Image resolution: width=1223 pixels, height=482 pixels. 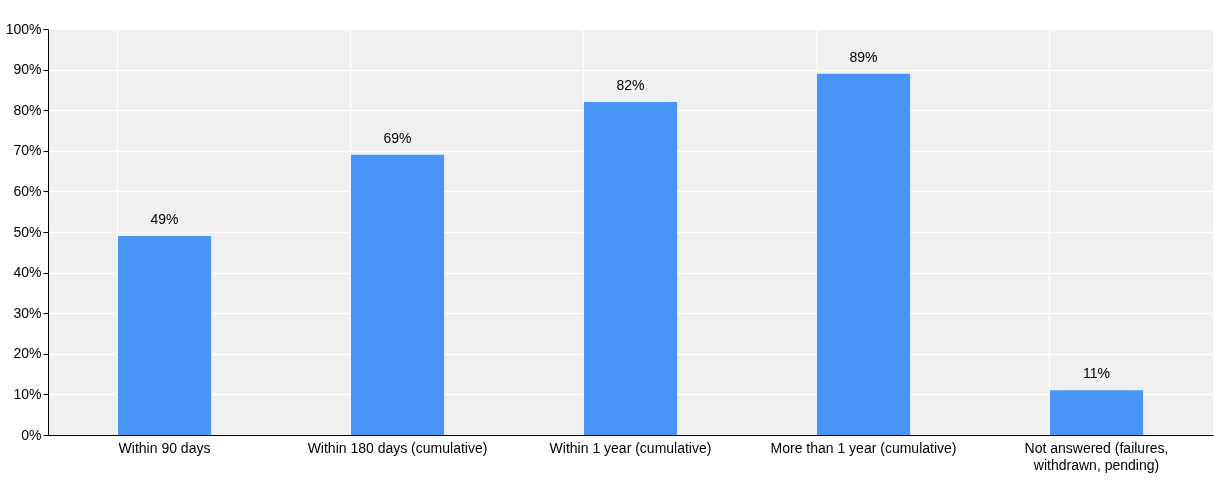 What do you see at coordinates (27, 190) in the screenshot?
I see `y-tick-label: 60%` at bounding box center [27, 190].